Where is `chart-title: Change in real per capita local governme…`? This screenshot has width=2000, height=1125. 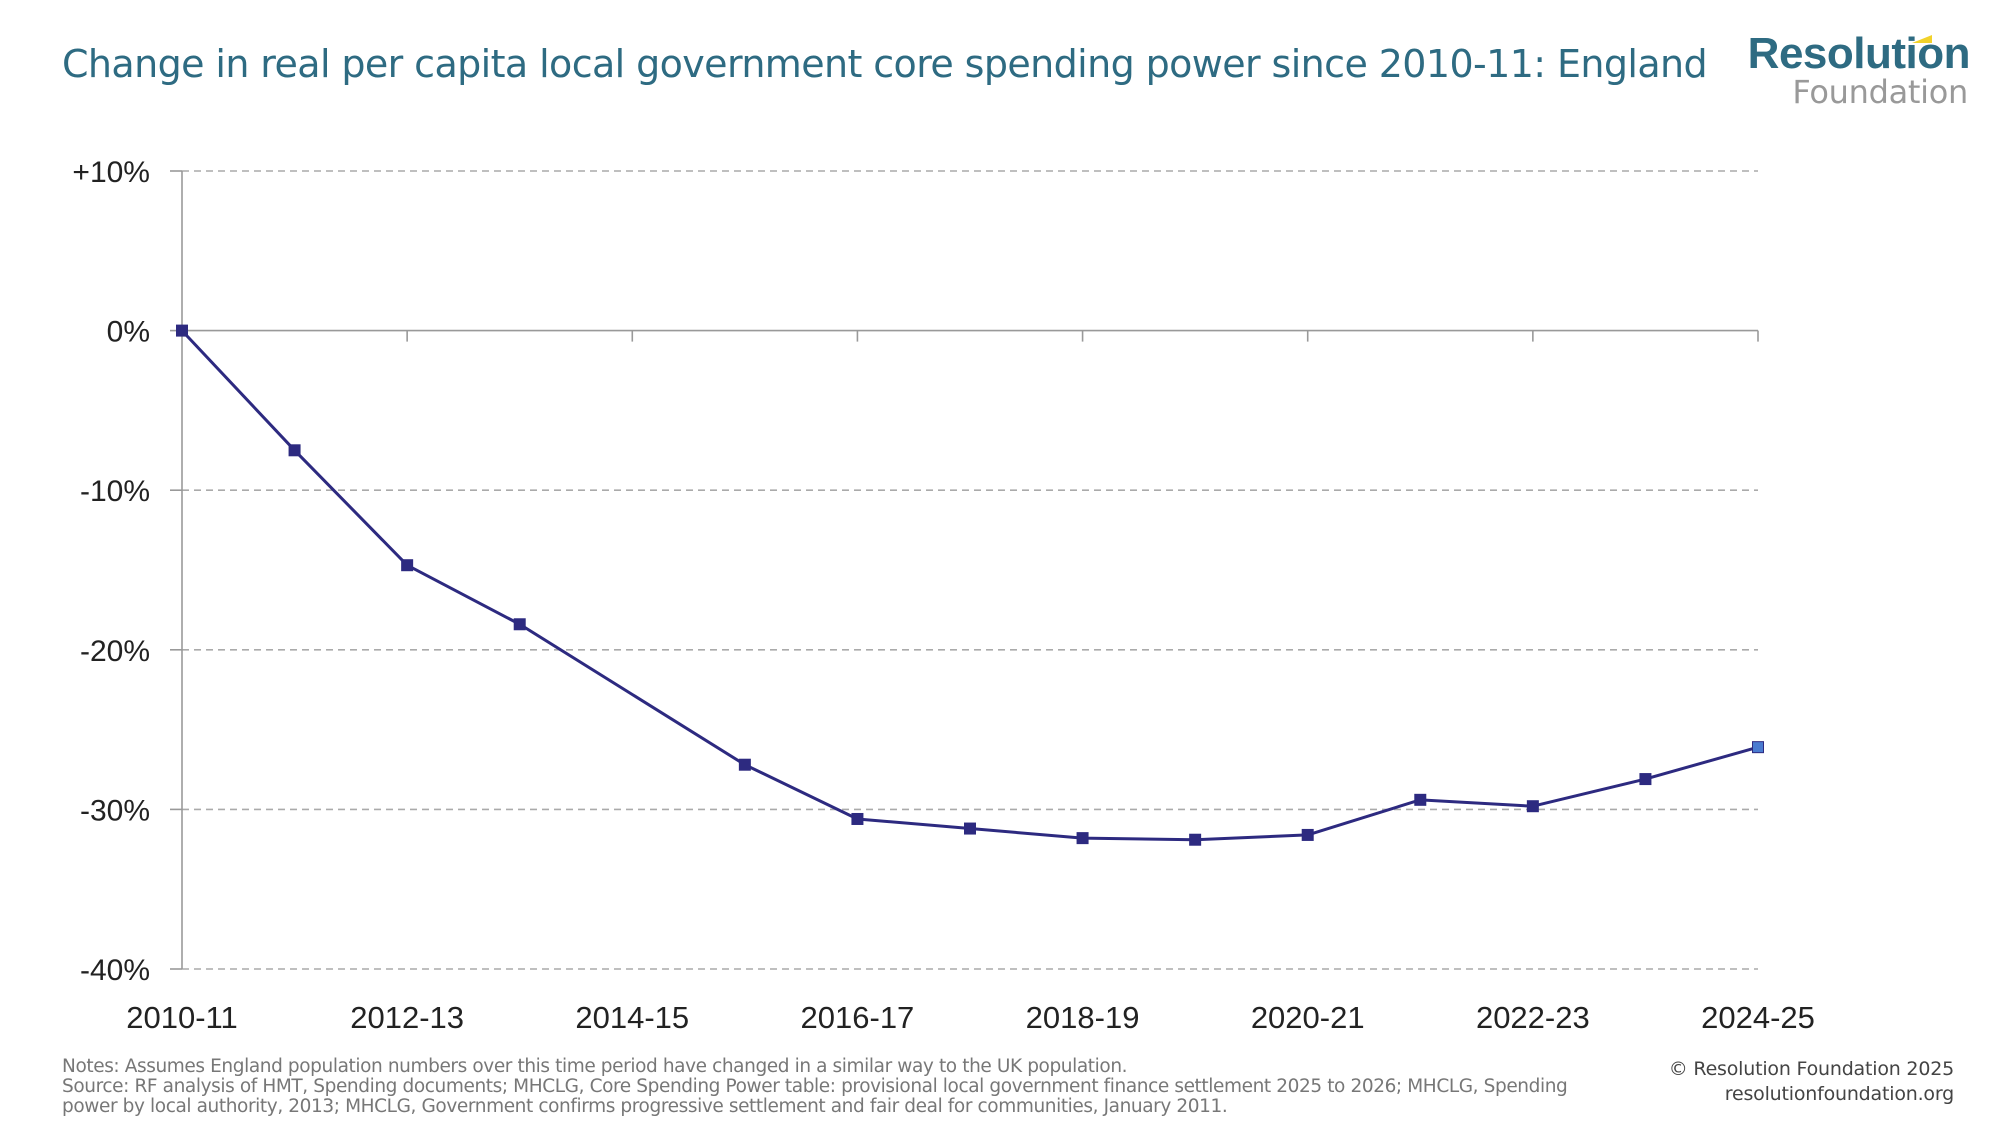 chart-title: Change in real per capita local governme… is located at coordinates (885, 64).